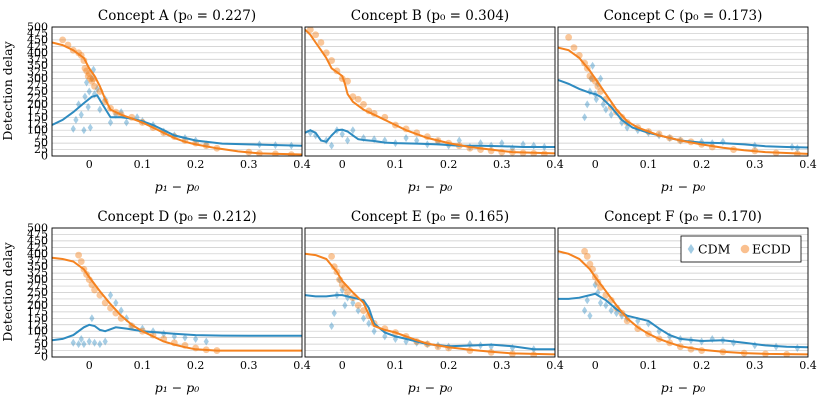 The width and height of the screenshot is (831, 400). What do you see at coordinates (196, 164) in the screenshot?
I see `x-tick-label: 0.2` at bounding box center [196, 164].